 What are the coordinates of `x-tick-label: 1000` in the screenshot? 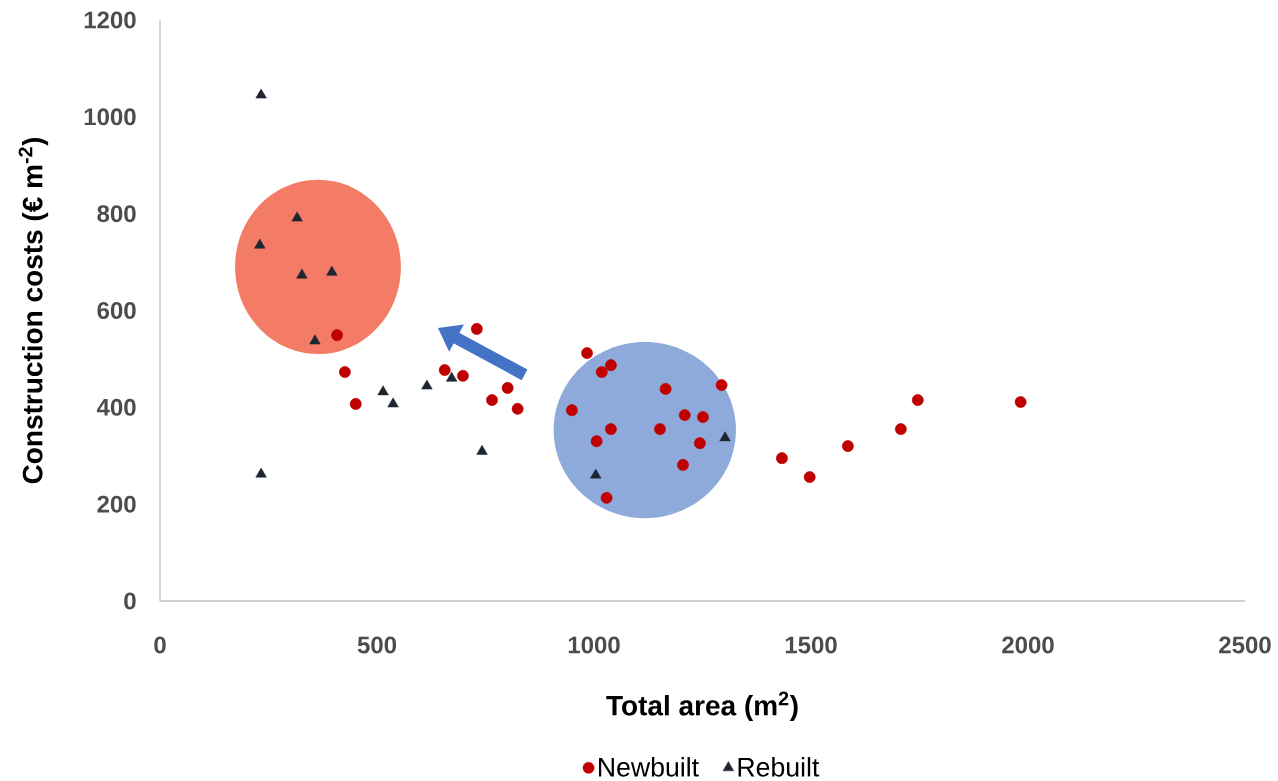 It's located at (594, 645).